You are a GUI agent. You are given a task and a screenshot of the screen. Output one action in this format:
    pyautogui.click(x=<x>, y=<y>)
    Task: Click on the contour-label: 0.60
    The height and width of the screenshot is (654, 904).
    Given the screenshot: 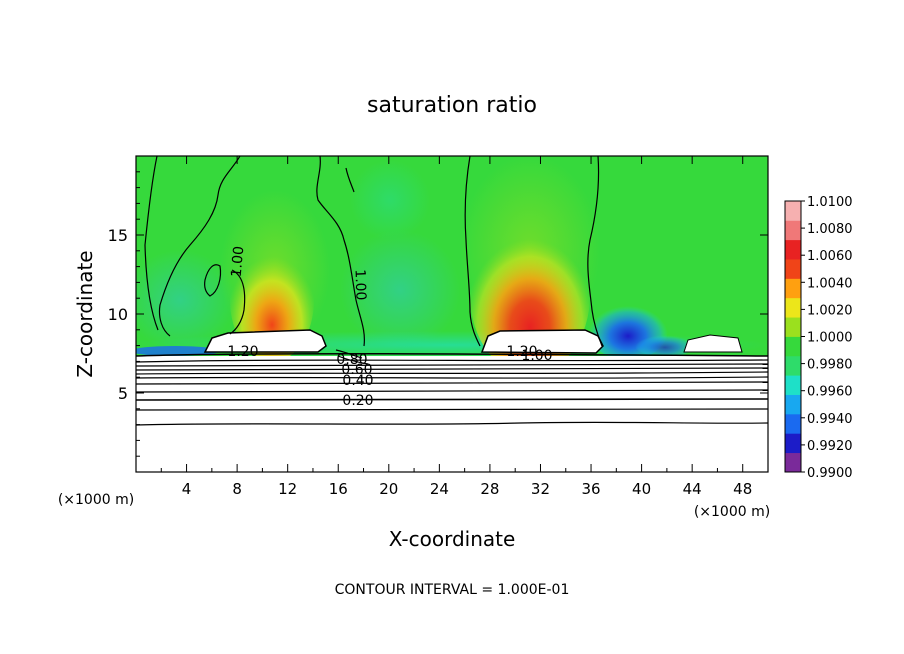 What is the action you would take?
    pyautogui.click(x=356, y=370)
    